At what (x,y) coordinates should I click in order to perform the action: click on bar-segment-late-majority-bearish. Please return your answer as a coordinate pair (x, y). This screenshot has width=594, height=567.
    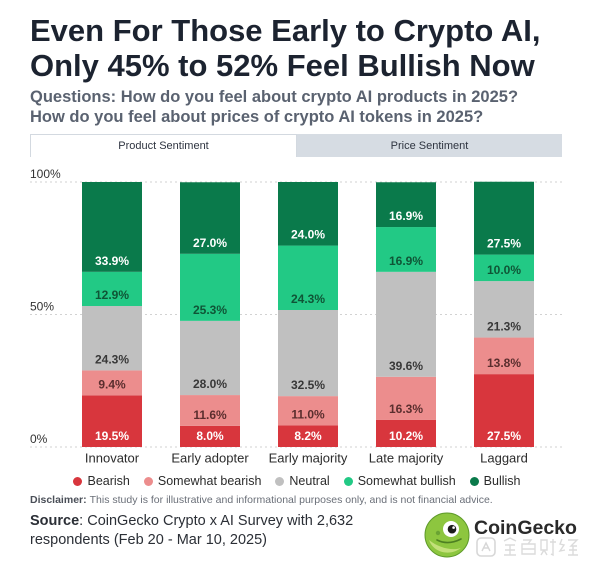
    Looking at the image, I should click on (406, 433).